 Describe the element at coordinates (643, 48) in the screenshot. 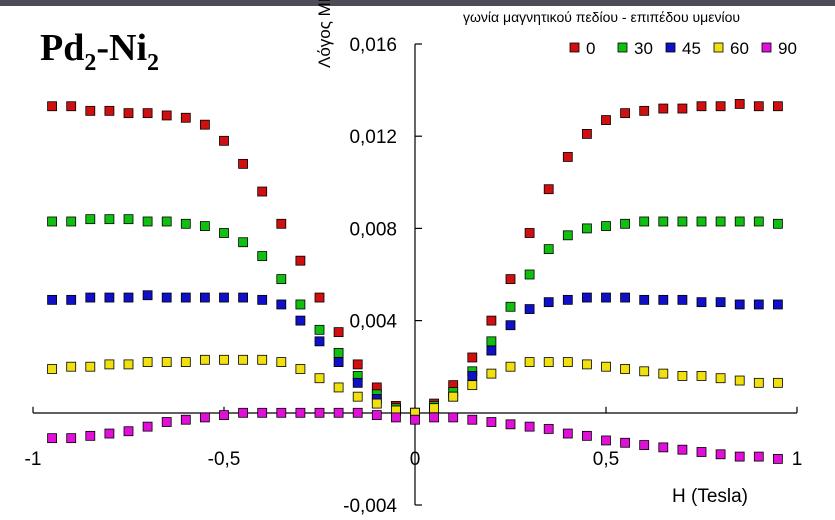

I see `legend-label-30: 30` at that location.